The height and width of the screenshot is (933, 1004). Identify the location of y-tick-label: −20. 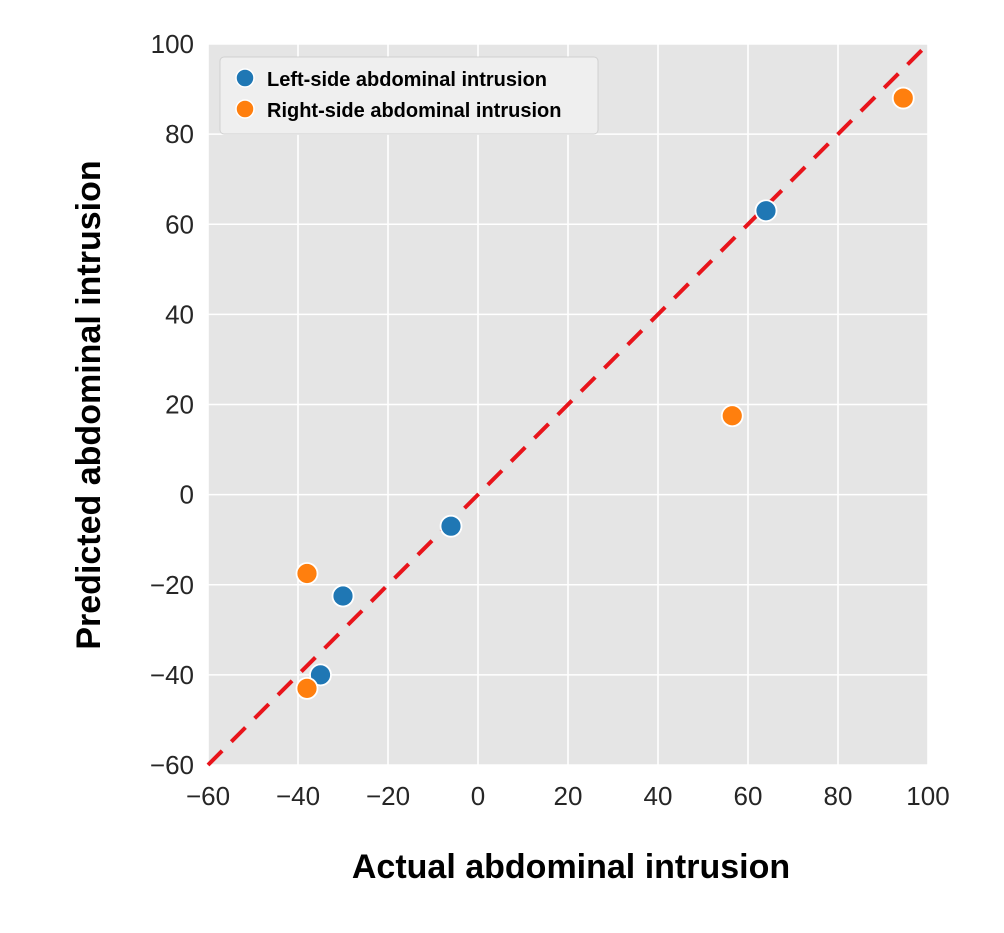
(172, 585).